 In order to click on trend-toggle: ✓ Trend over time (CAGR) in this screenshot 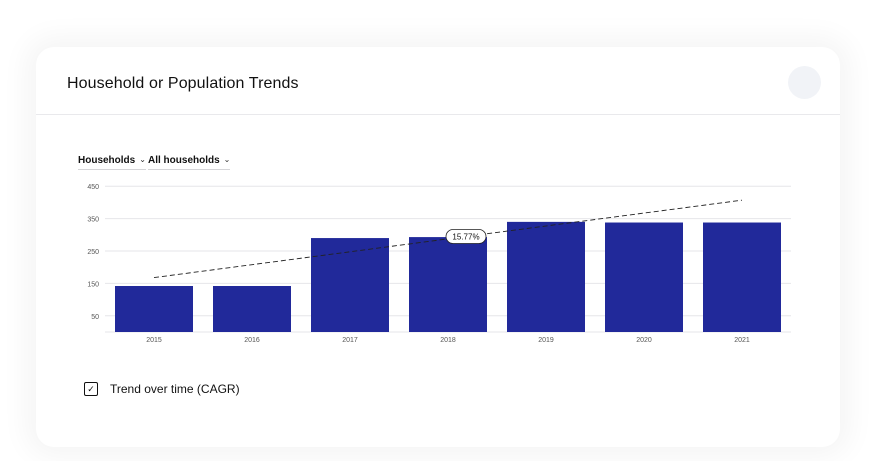, I will do `click(162, 389)`.